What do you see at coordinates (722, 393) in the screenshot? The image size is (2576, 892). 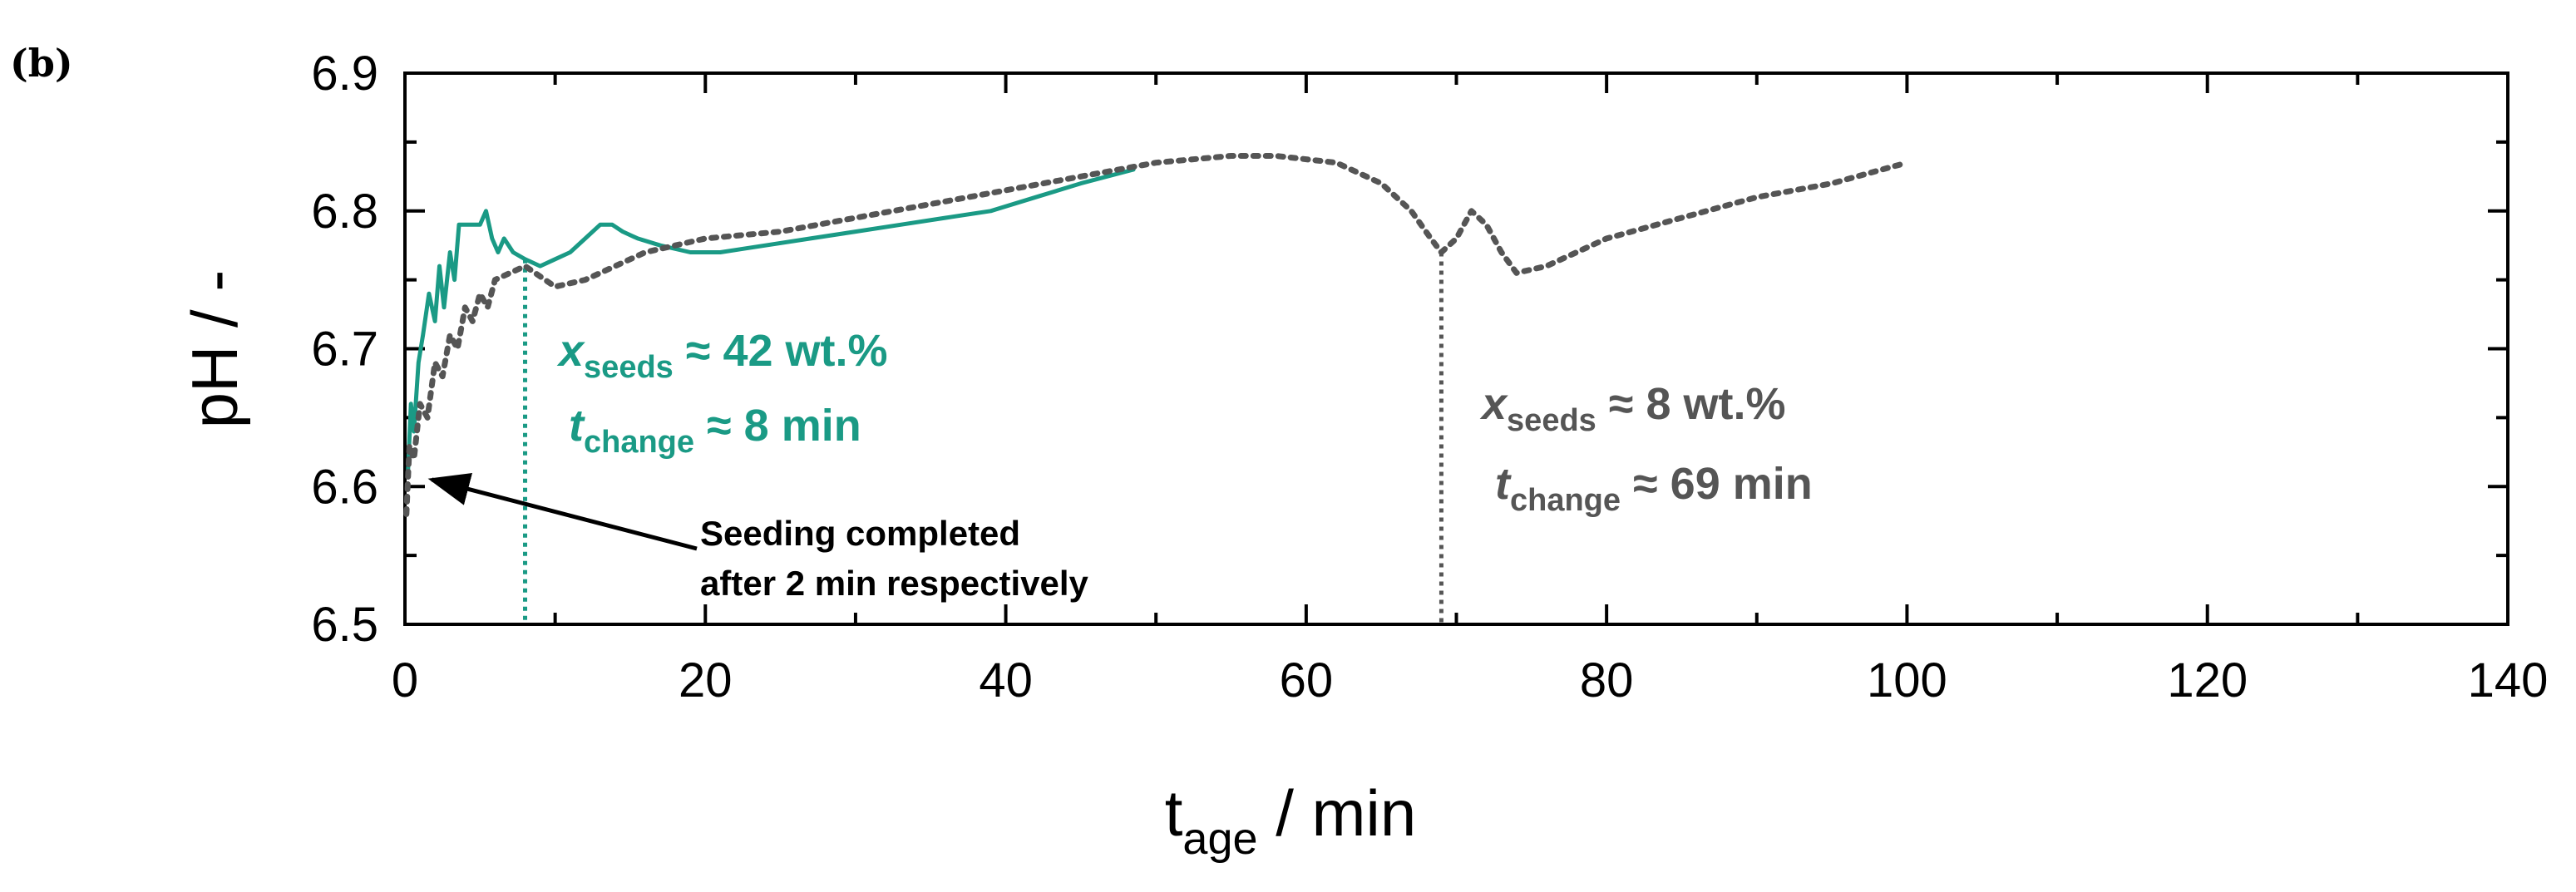 I see `annotation-teal: xseeds ≈ 42 wt.% tchange ≈ 8 min` at bounding box center [722, 393].